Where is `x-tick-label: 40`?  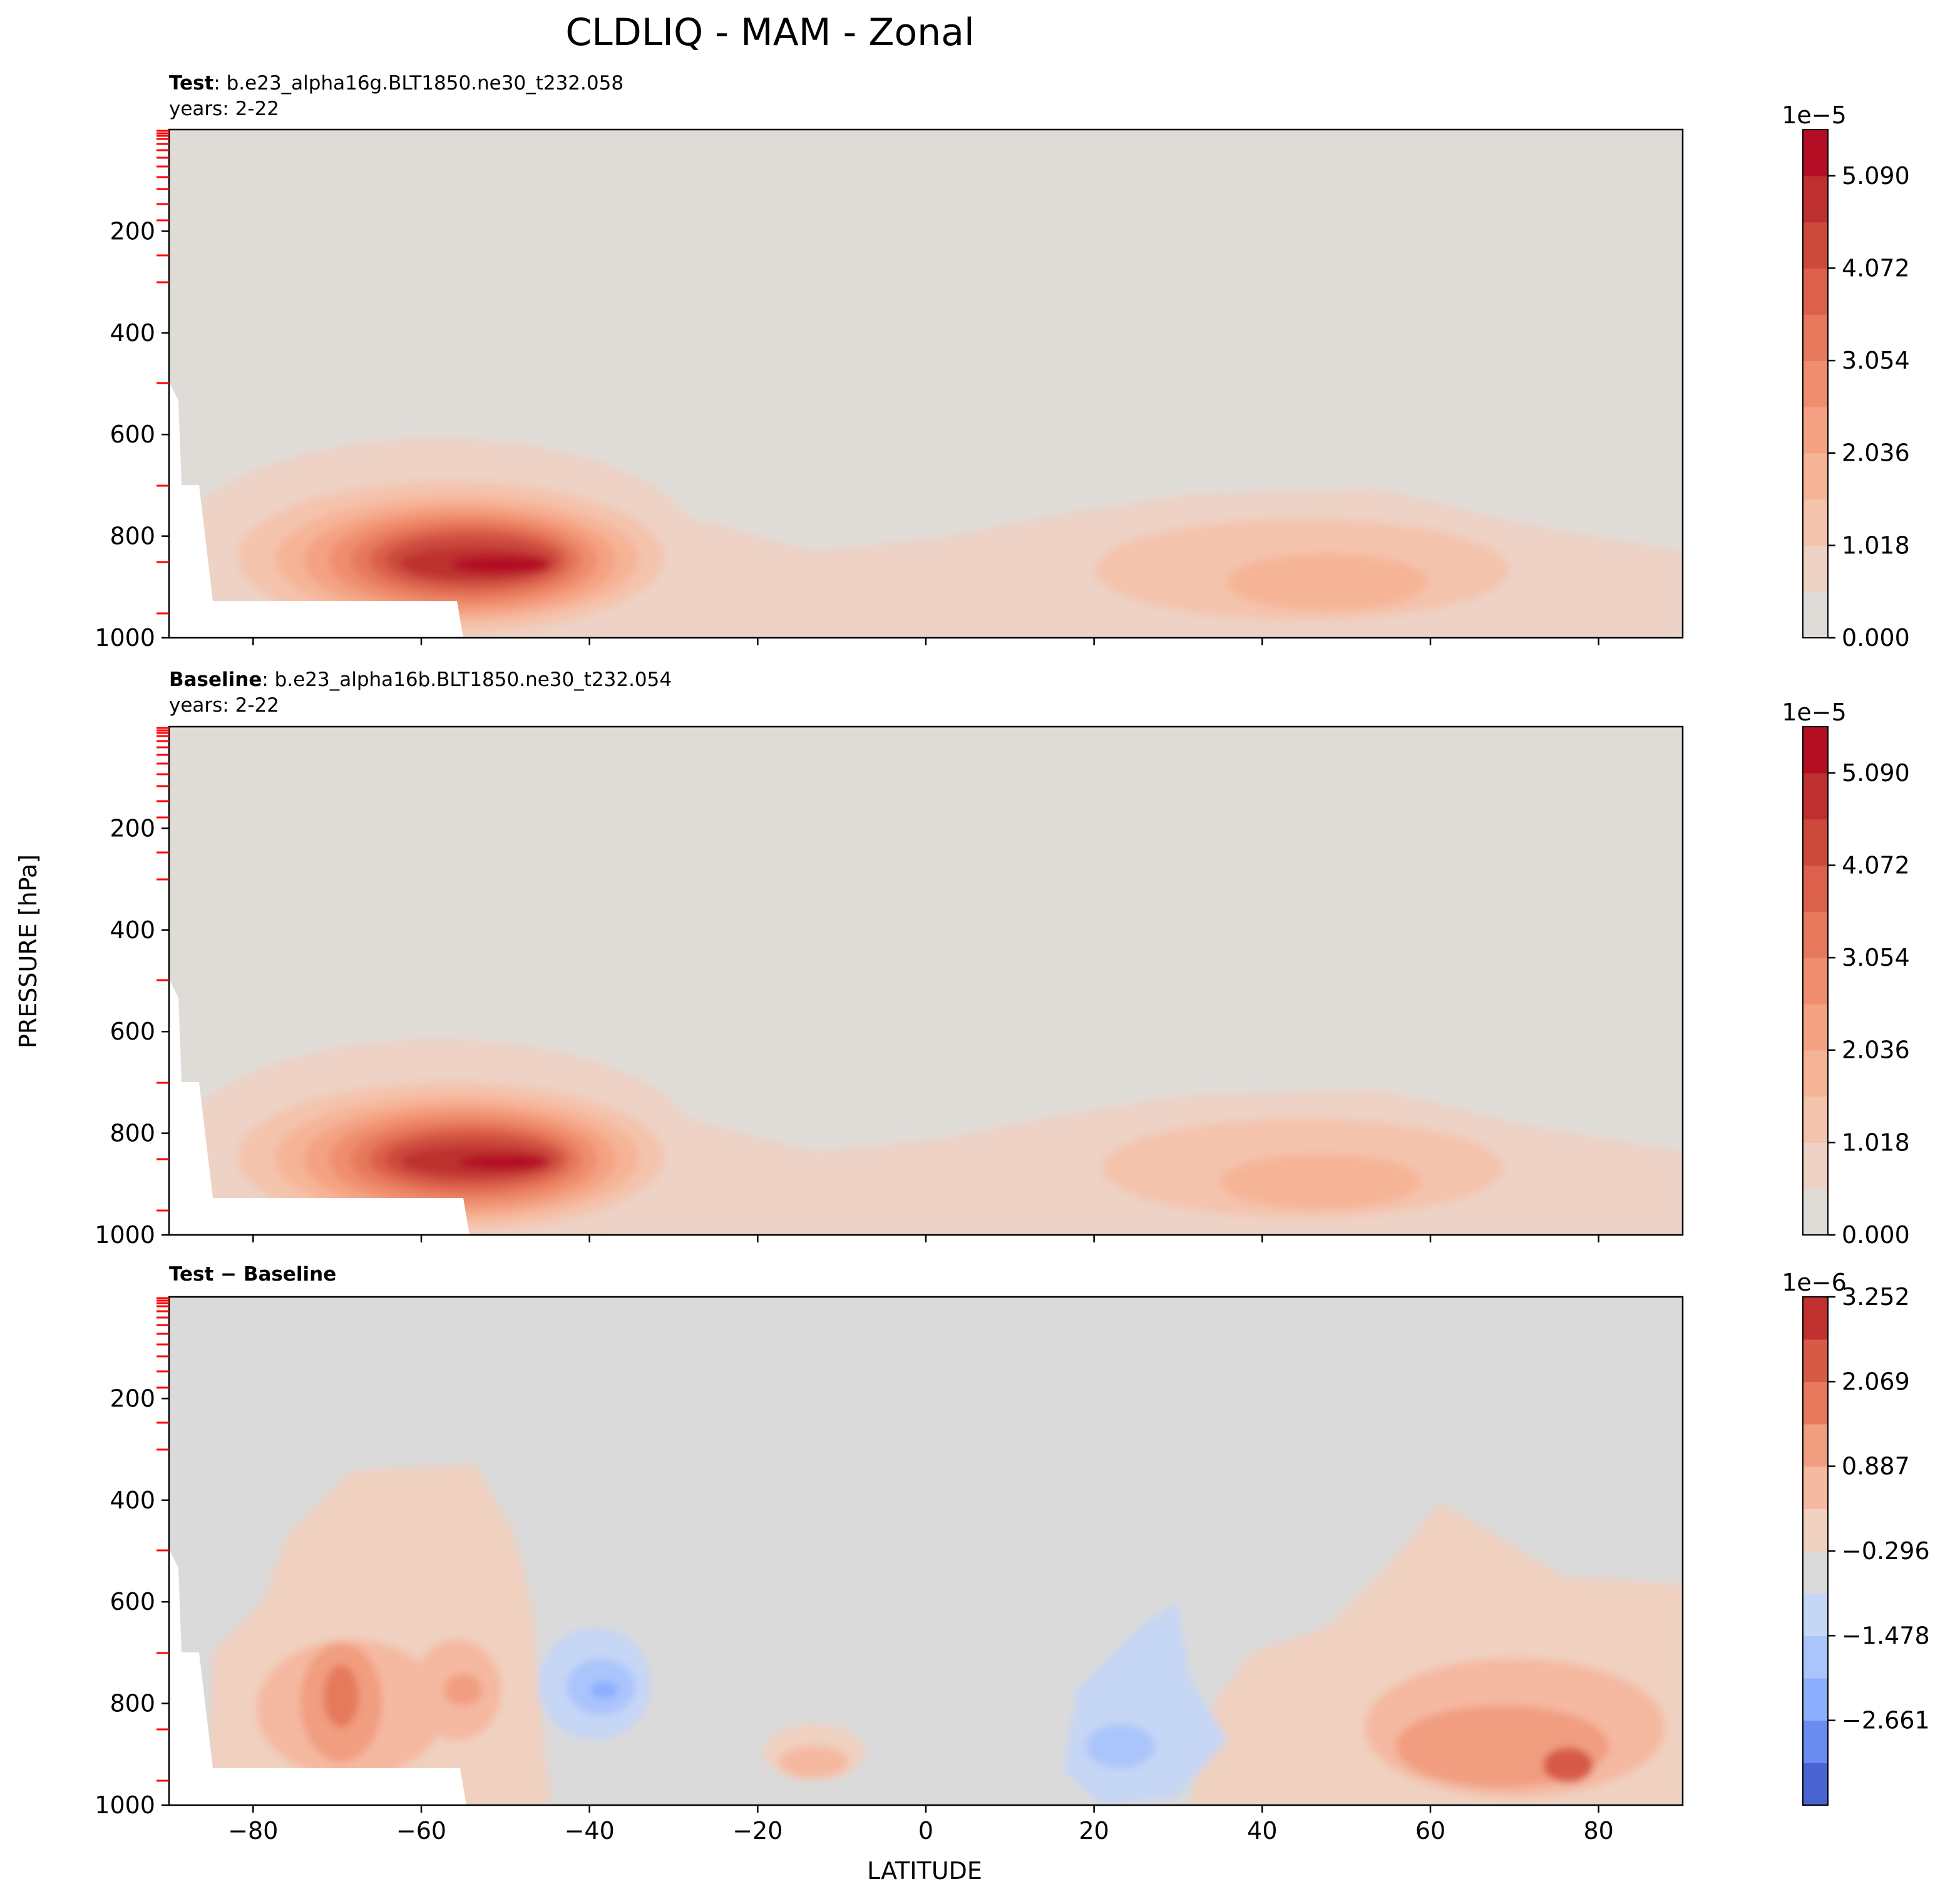
x-tick-label: 40 is located at coordinates (1262, 1831).